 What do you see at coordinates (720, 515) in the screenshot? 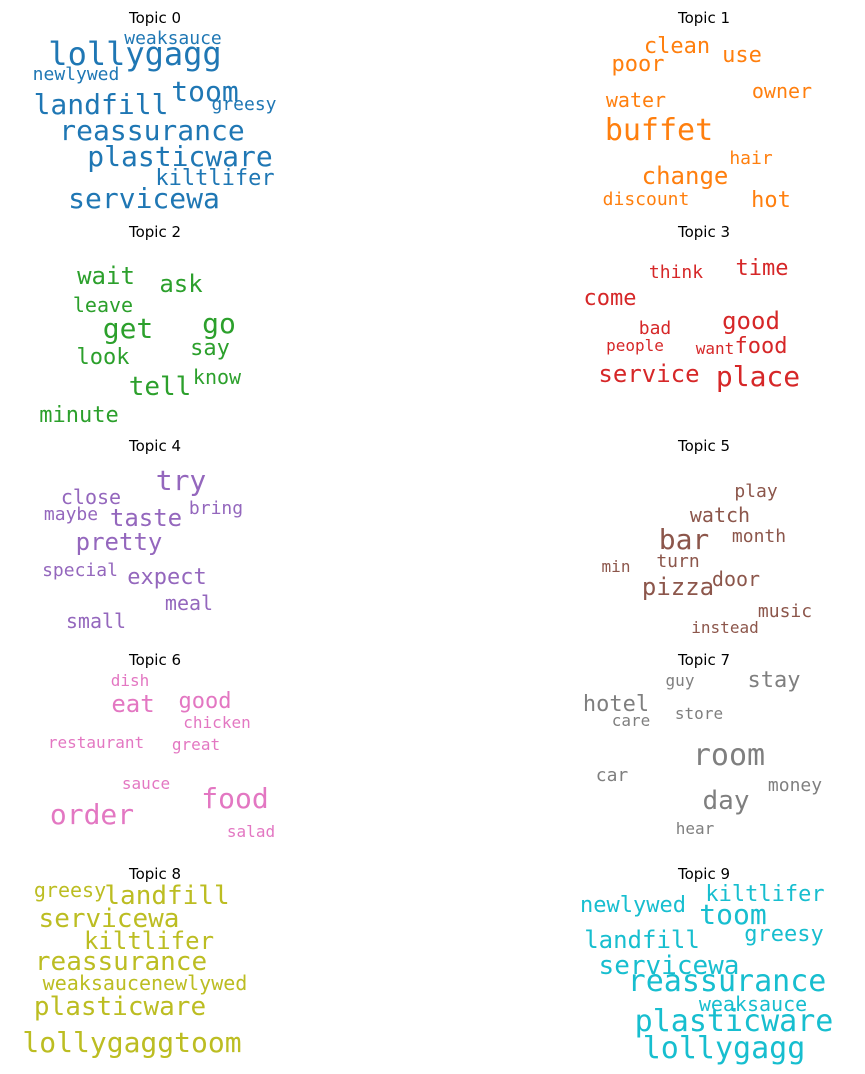
I see `cloud-word: watch` at bounding box center [720, 515].